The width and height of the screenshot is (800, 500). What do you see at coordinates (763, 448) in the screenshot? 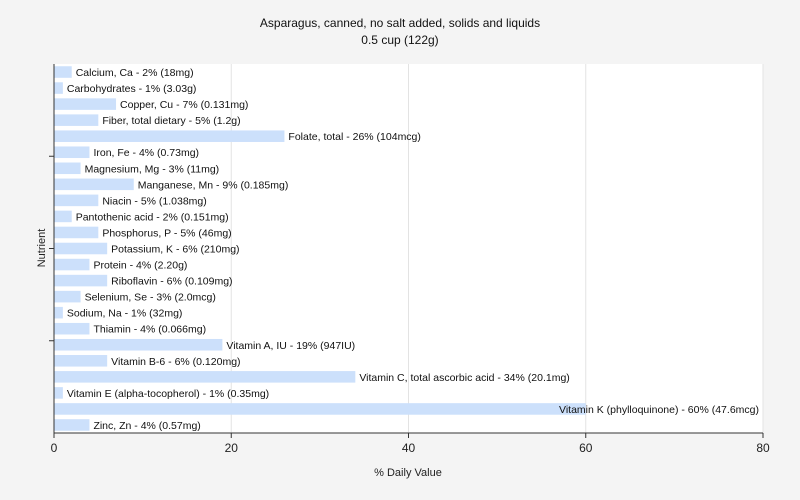
I see `x-tick-label: 80` at bounding box center [763, 448].